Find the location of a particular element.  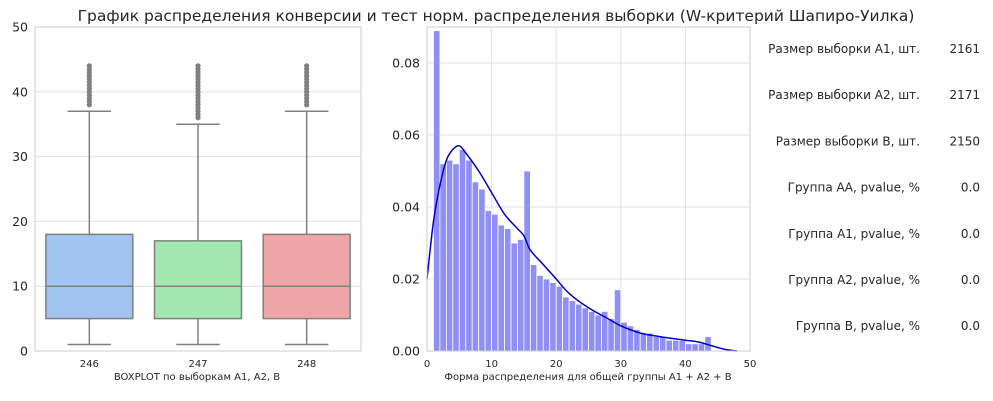

y-tick-label: 10 is located at coordinates (20, 286).